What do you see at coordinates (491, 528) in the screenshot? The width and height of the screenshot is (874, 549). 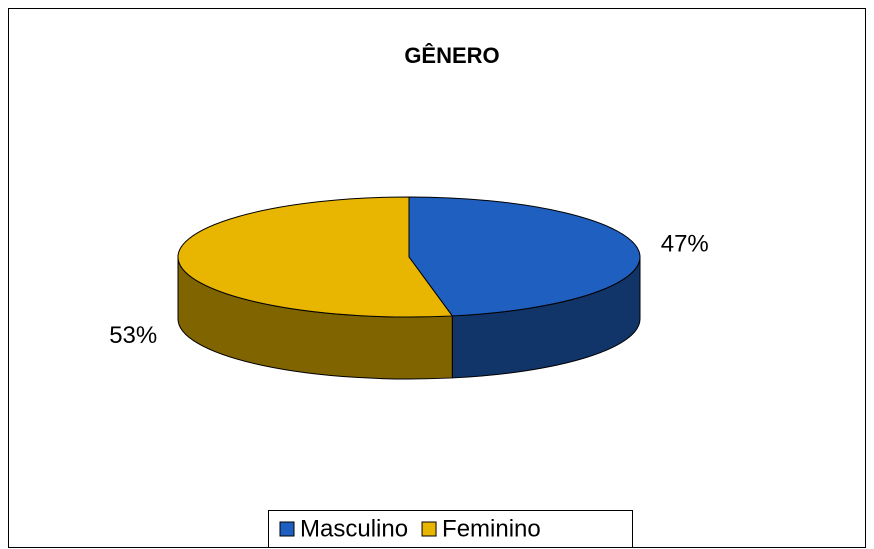 I see `legend-label: Feminino` at bounding box center [491, 528].